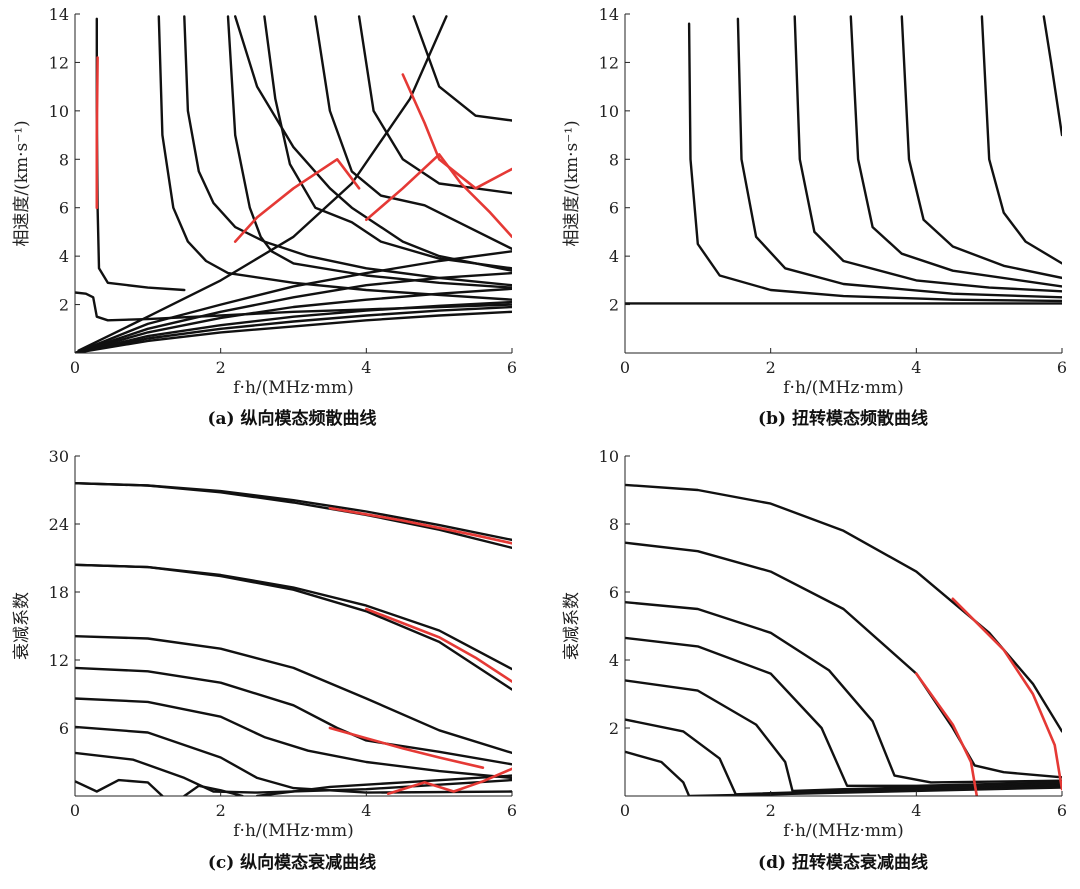 Image resolution: width=1080 pixels, height=889 pixels. What do you see at coordinates (843, 862) in the screenshot?
I see `panel-caption: (d) 扭转模态衰减曲线` at bounding box center [843, 862].